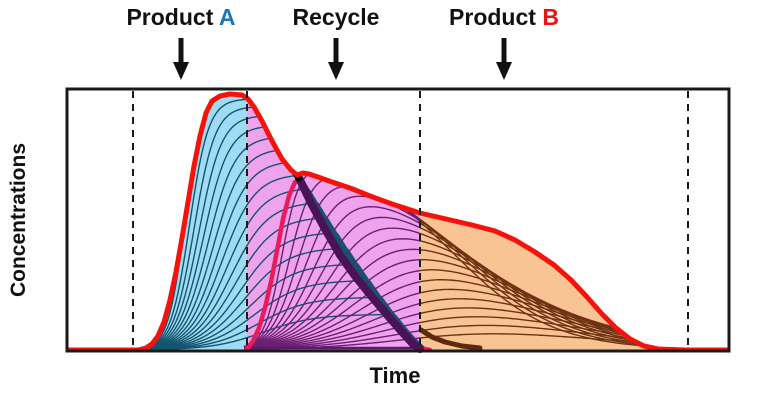 This screenshot has height=414, width=768. I want to click on b-feet-bundle-brown, so click(450, 339).